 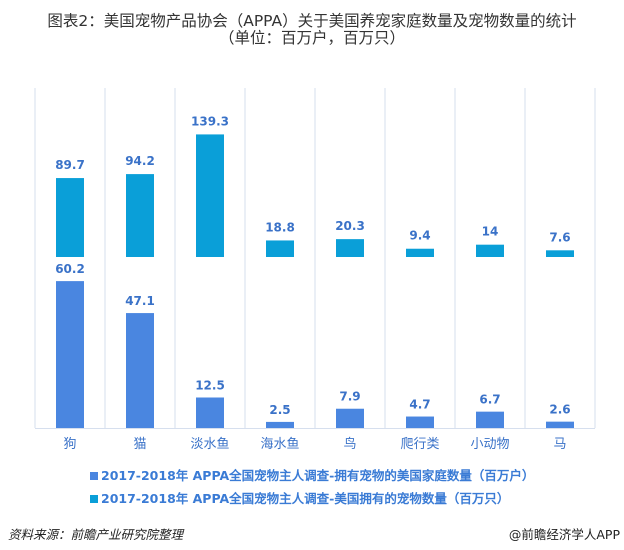 I want to click on category-label: 狗, so click(x=69, y=444).